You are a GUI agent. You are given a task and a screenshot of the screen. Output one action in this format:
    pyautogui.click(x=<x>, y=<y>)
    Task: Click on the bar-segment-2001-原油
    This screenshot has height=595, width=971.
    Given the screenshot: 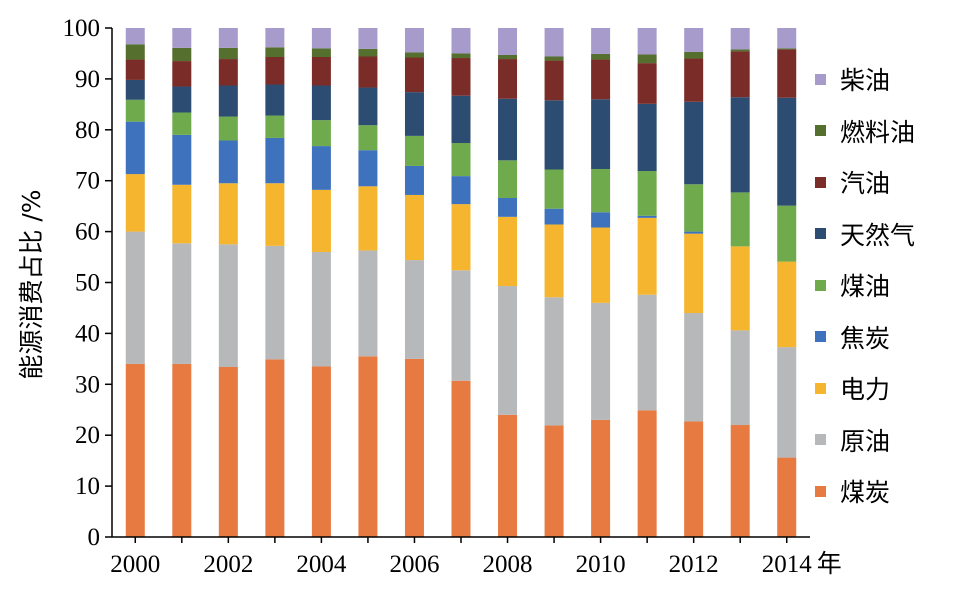 What is the action you would take?
    pyautogui.click(x=182, y=303)
    